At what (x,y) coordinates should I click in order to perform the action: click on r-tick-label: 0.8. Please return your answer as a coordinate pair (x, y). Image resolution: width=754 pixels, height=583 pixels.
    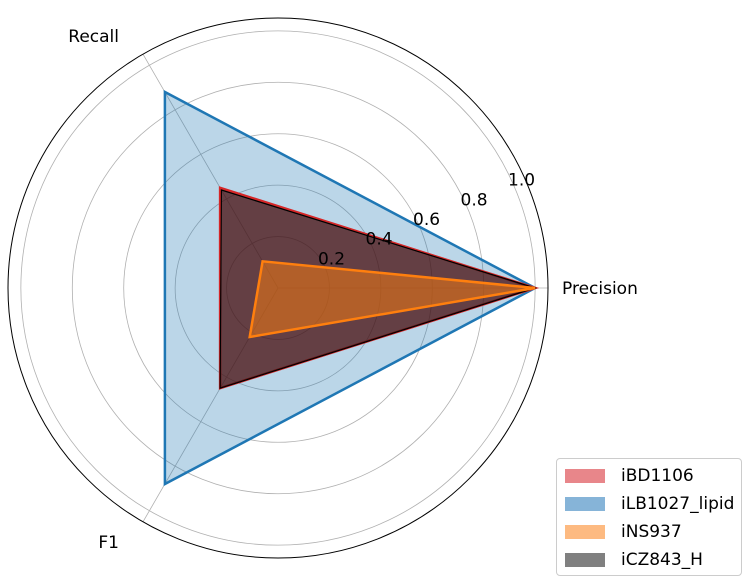
    Looking at the image, I should click on (474, 200).